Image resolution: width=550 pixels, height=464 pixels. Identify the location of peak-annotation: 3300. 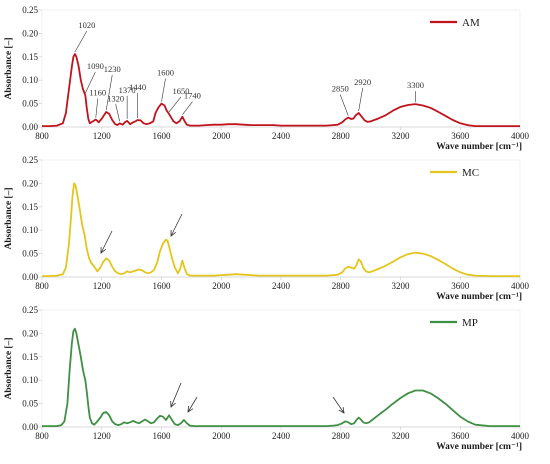
(415, 85).